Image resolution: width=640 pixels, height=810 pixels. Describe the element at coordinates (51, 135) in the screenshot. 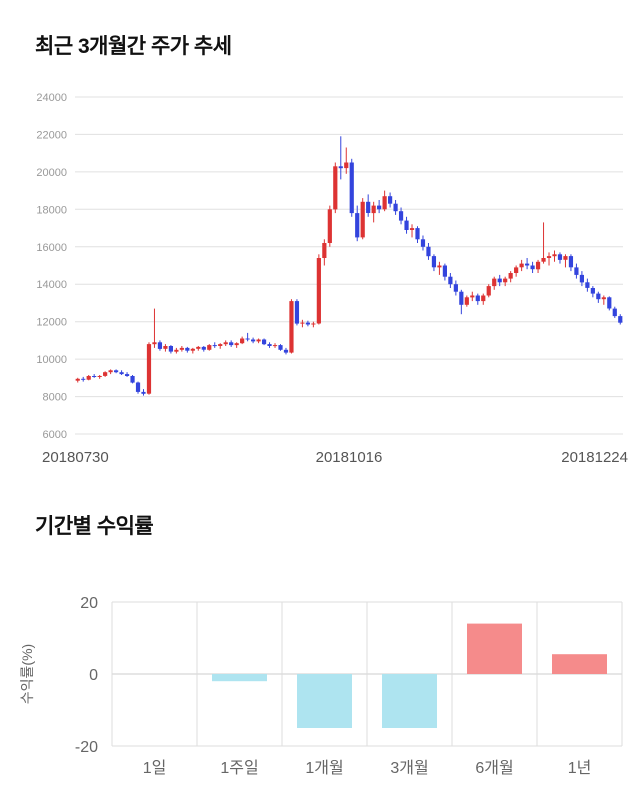

I see `y-tick-label: 22000` at that location.